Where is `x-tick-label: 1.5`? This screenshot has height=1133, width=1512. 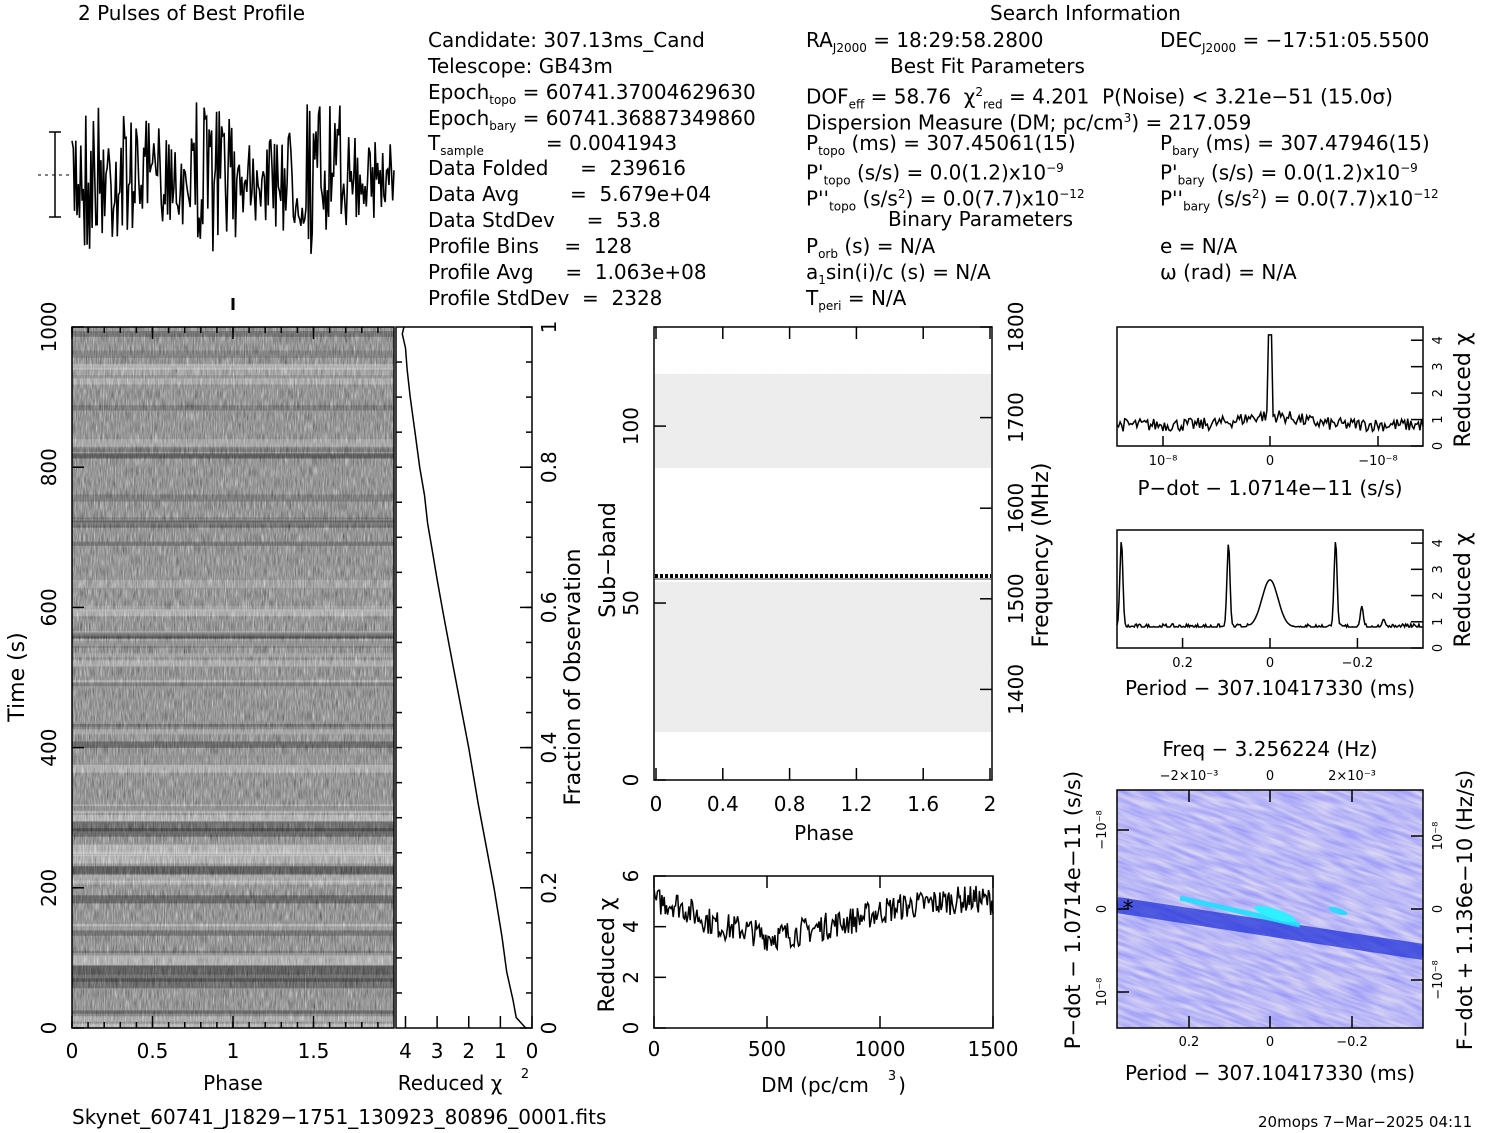 x-tick-label: 1.5 is located at coordinates (314, 1051).